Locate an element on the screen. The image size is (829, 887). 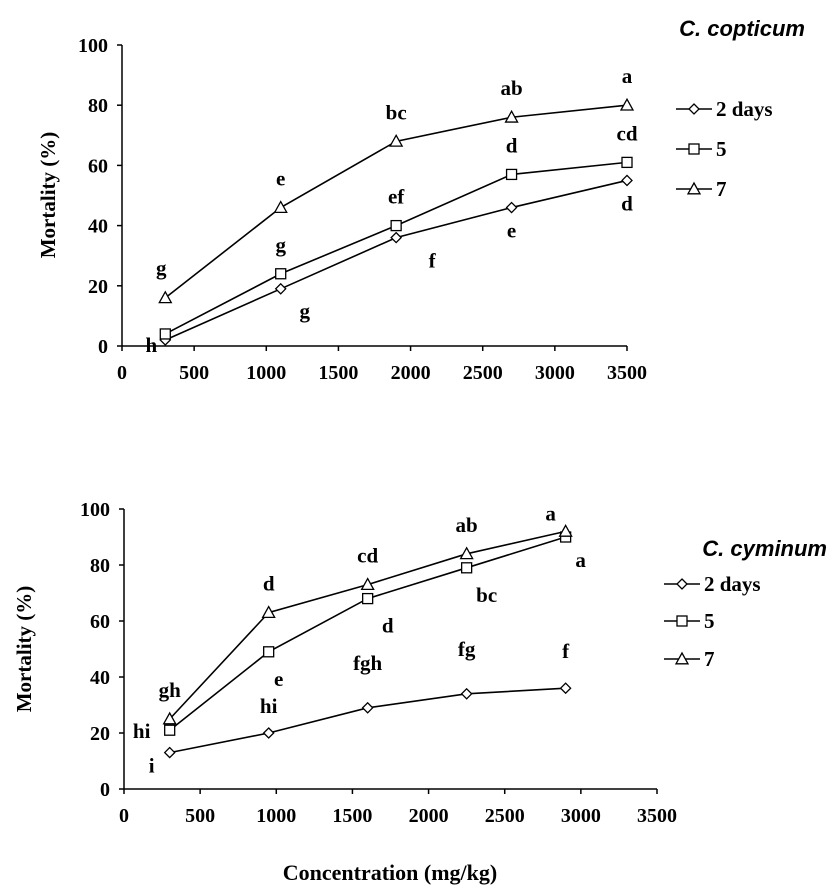
x-tick-label: 1000 is located at coordinates (266, 373).